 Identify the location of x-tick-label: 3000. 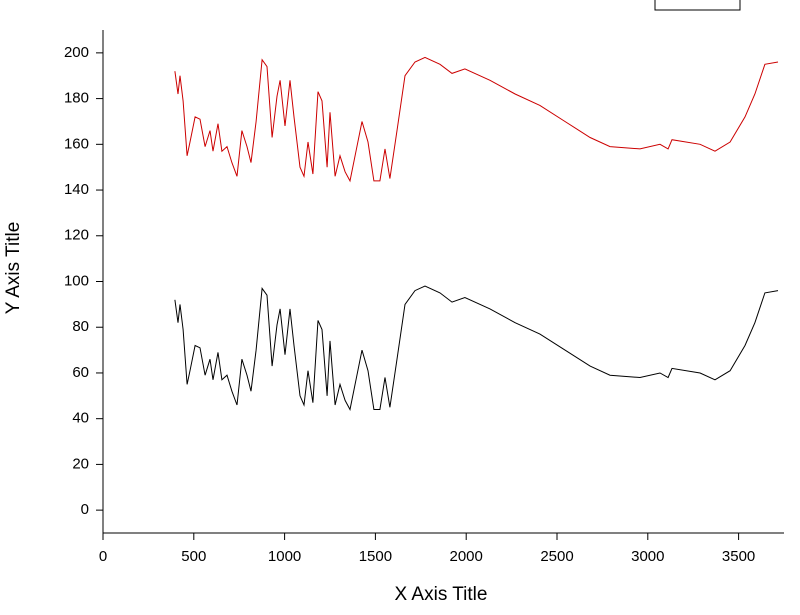
(647, 556).